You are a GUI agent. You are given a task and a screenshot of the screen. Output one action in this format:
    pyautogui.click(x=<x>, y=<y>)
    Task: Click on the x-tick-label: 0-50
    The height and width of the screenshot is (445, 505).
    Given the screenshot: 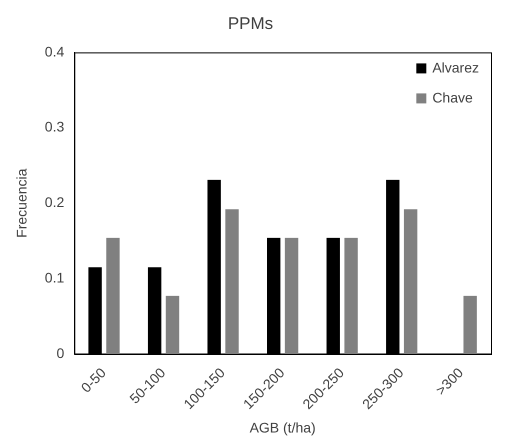 What is the action you would take?
    pyautogui.click(x=94, y=380)
    